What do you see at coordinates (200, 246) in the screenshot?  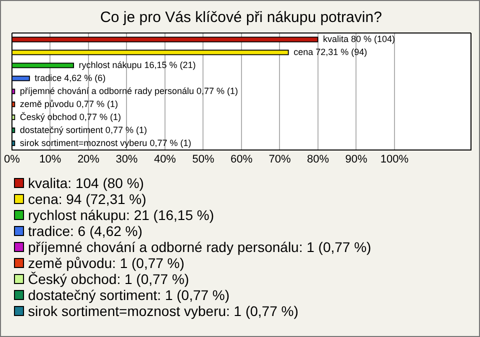 I see `legend-label: příjemné chování a odborné rady personálu: 1 (0,77 %)` at bounding box center [200, 246].